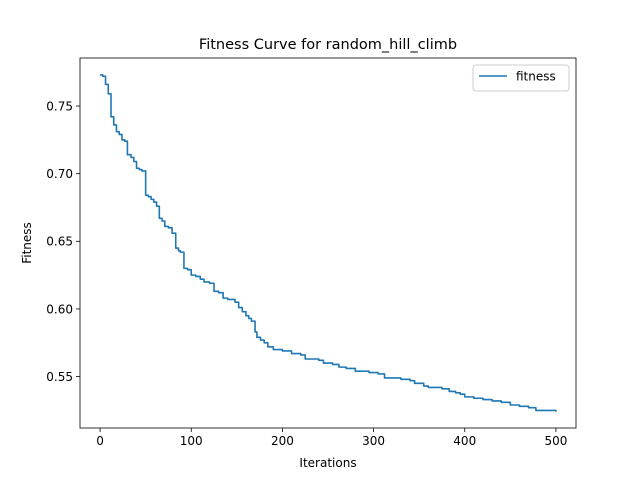  What do you see at coordinates (59, 309) in the screenshot?
I see `y-tick-label: 0.60` at bounding box center [59, 309].